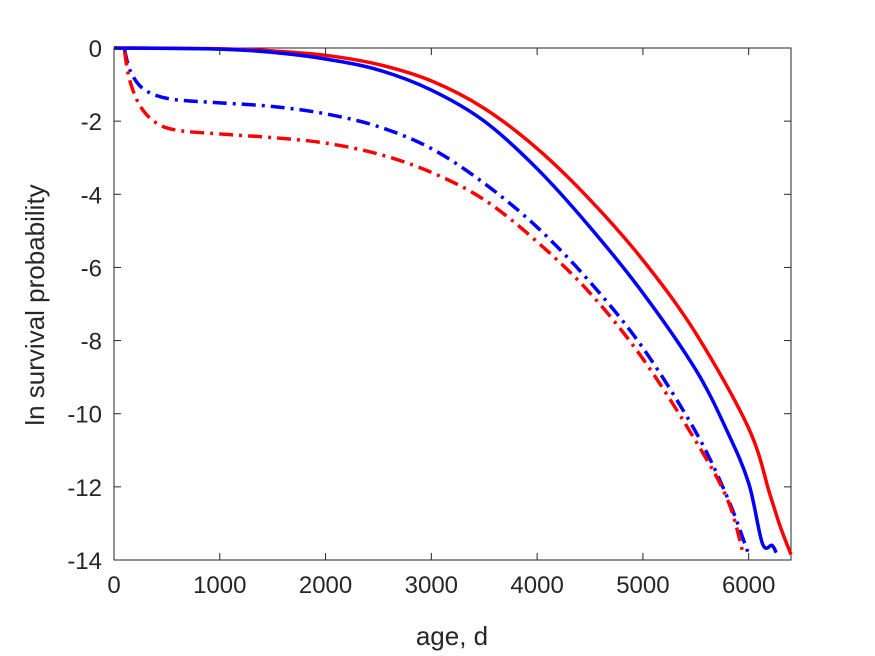 This screenshot has height=656, width=875. I want to click on y-tick-label: -12, so click(84, 488).